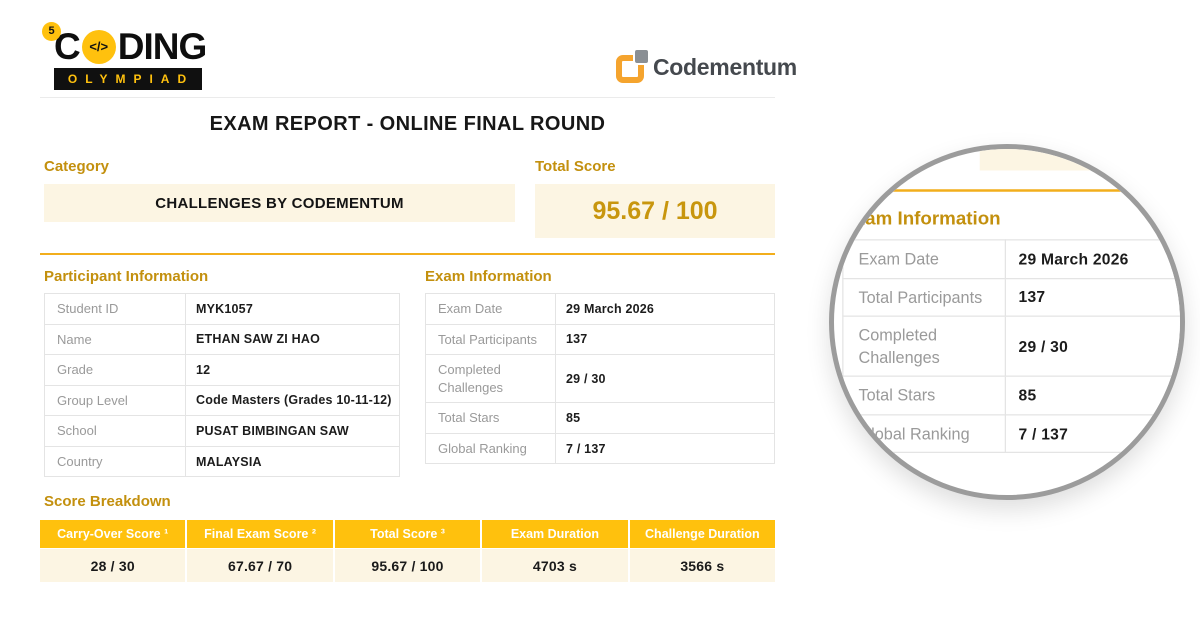  What do you see at coordinates (407, 97) in the screenshot?
I see `header-divider` at bounding box center [407, 97].